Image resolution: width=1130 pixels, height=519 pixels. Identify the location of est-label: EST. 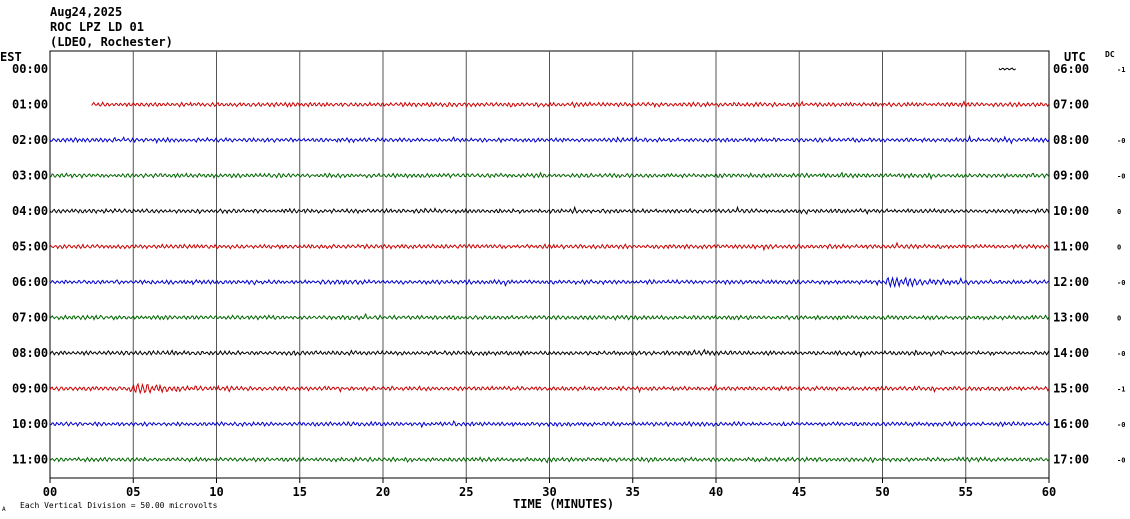
(11, 57).